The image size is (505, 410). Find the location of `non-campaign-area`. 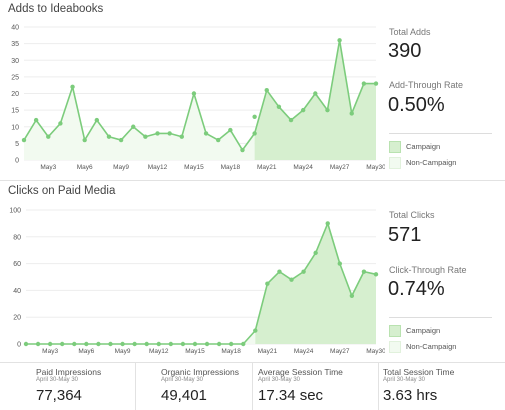

non-campaign-area is located at coordinates (141, 337).